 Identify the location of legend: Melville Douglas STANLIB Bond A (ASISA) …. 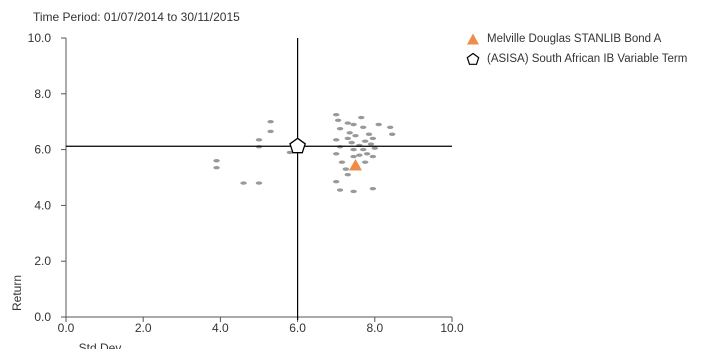
(576, 49).